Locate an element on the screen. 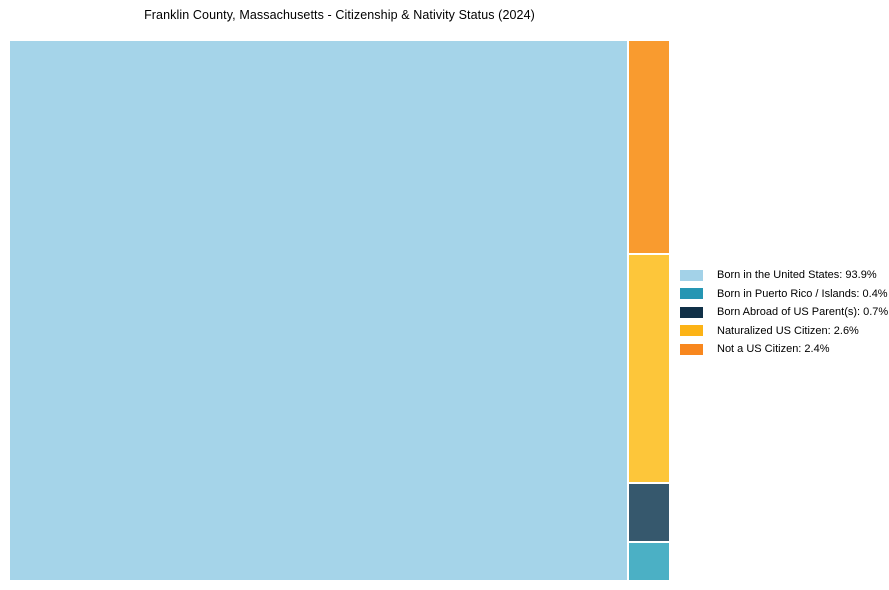 The image size is (889, 590). treemap-minor-column is located at coordinates (649, 310).